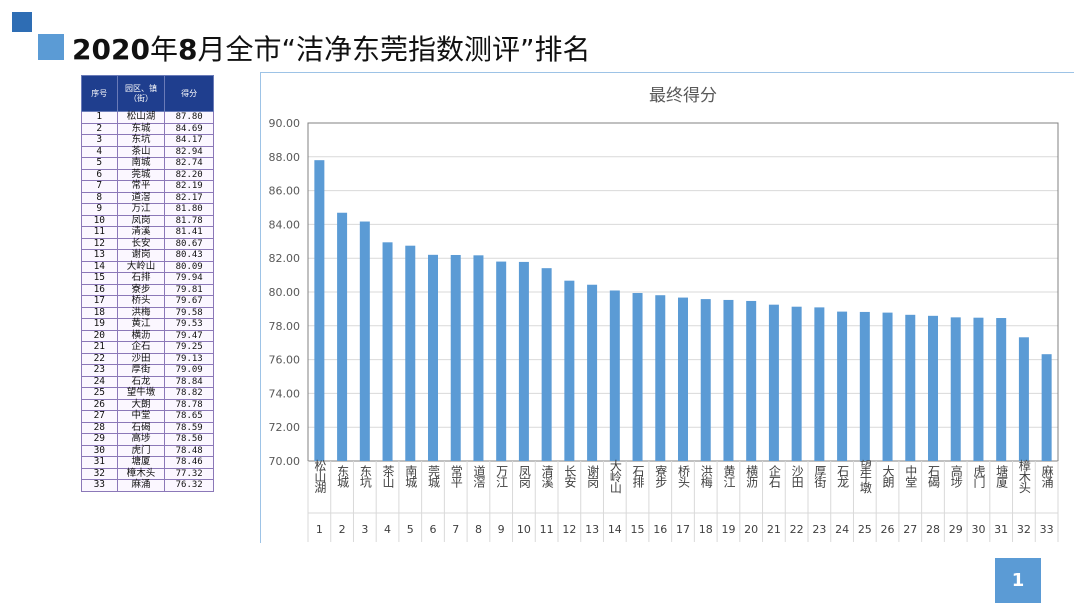 The image size is (1080, 603). I want to click on category-label: 望牛墩, so click(865, 476).